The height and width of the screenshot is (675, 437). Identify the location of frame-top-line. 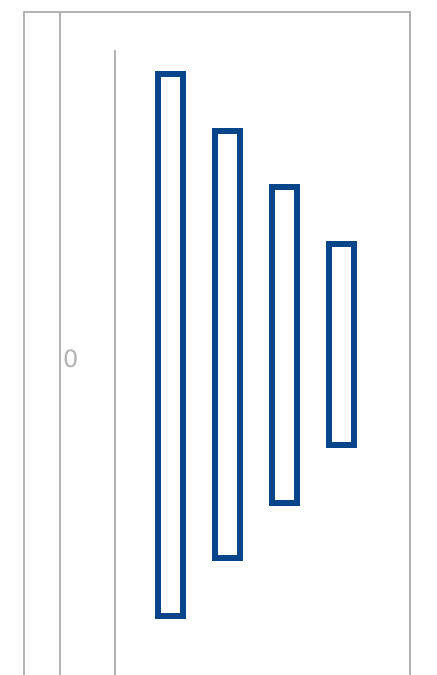
(217, 12).